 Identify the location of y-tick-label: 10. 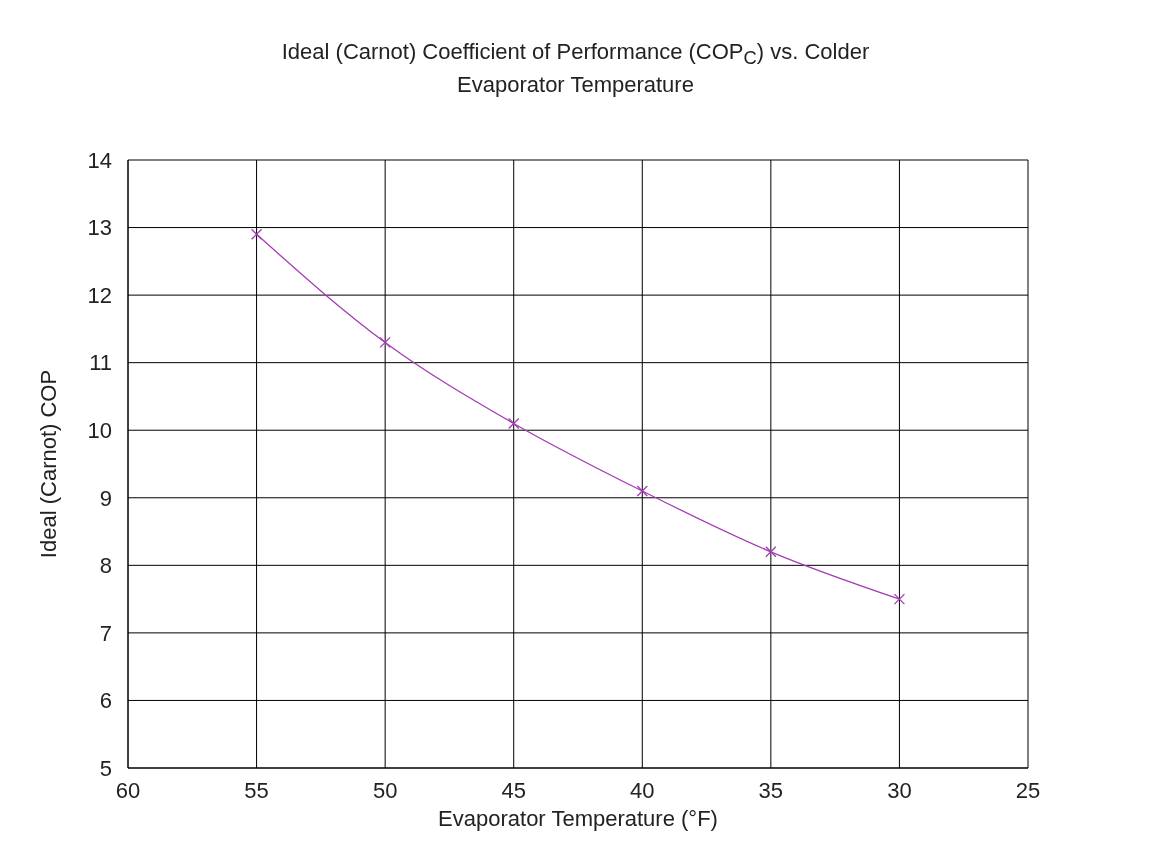
(99, 431).